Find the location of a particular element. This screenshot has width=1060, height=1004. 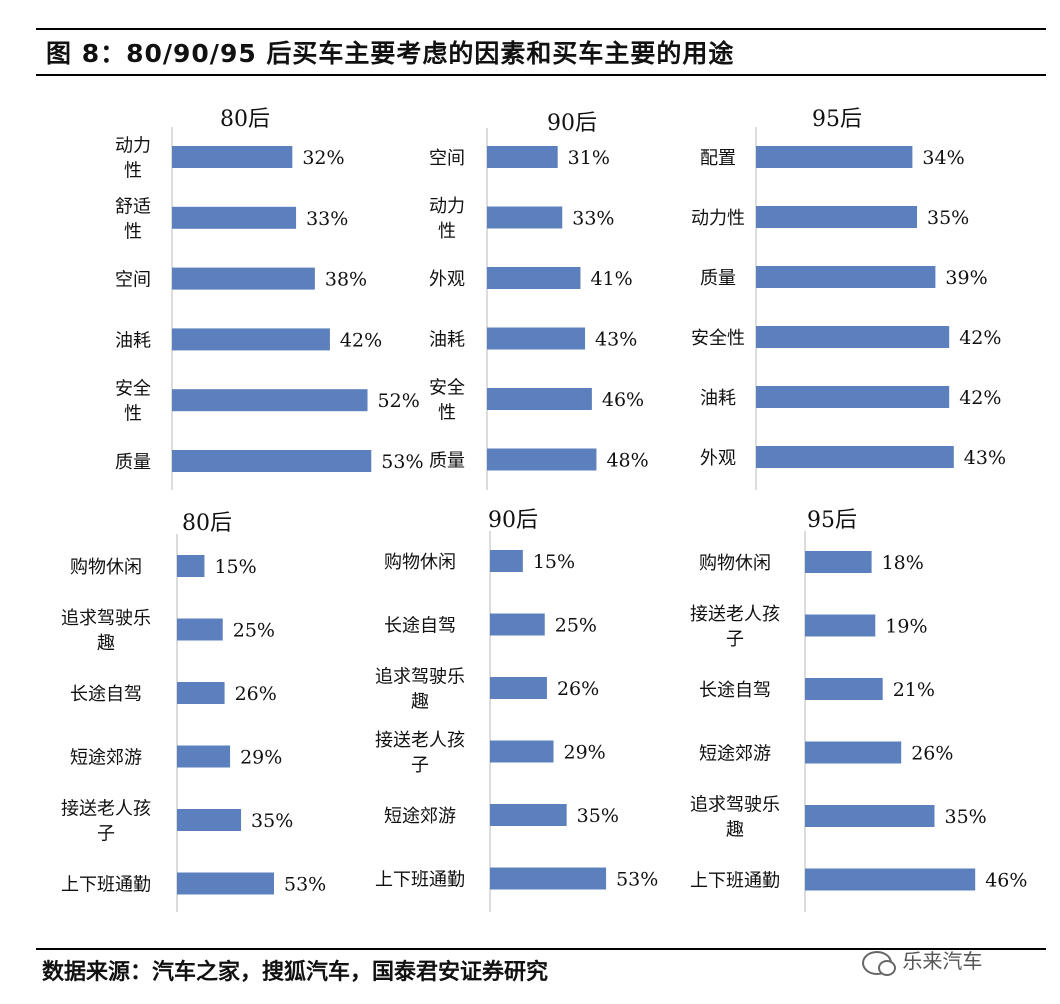

chart-6-category-label-1: 购物休闲 is located at coordinates (735, 563).